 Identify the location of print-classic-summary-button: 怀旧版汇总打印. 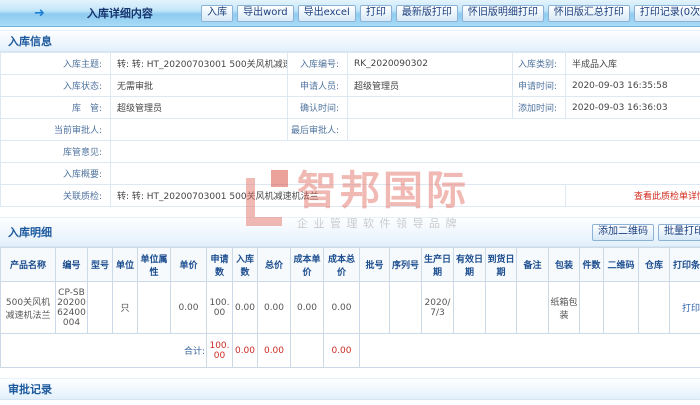
(588, 13).